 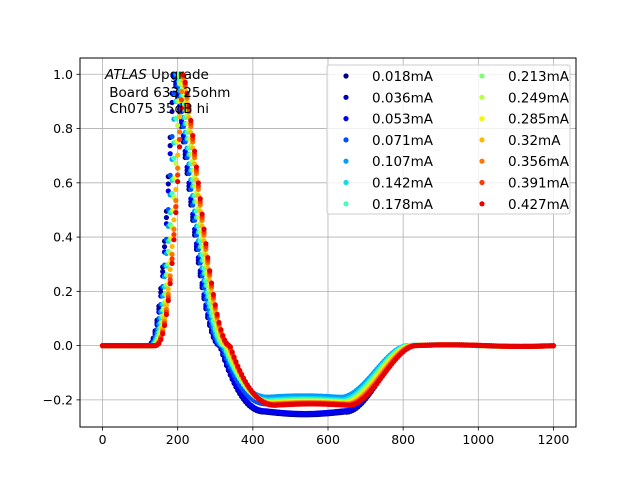 I want to click on legend-entry: 0.249mA, so click(x=524, y=98).